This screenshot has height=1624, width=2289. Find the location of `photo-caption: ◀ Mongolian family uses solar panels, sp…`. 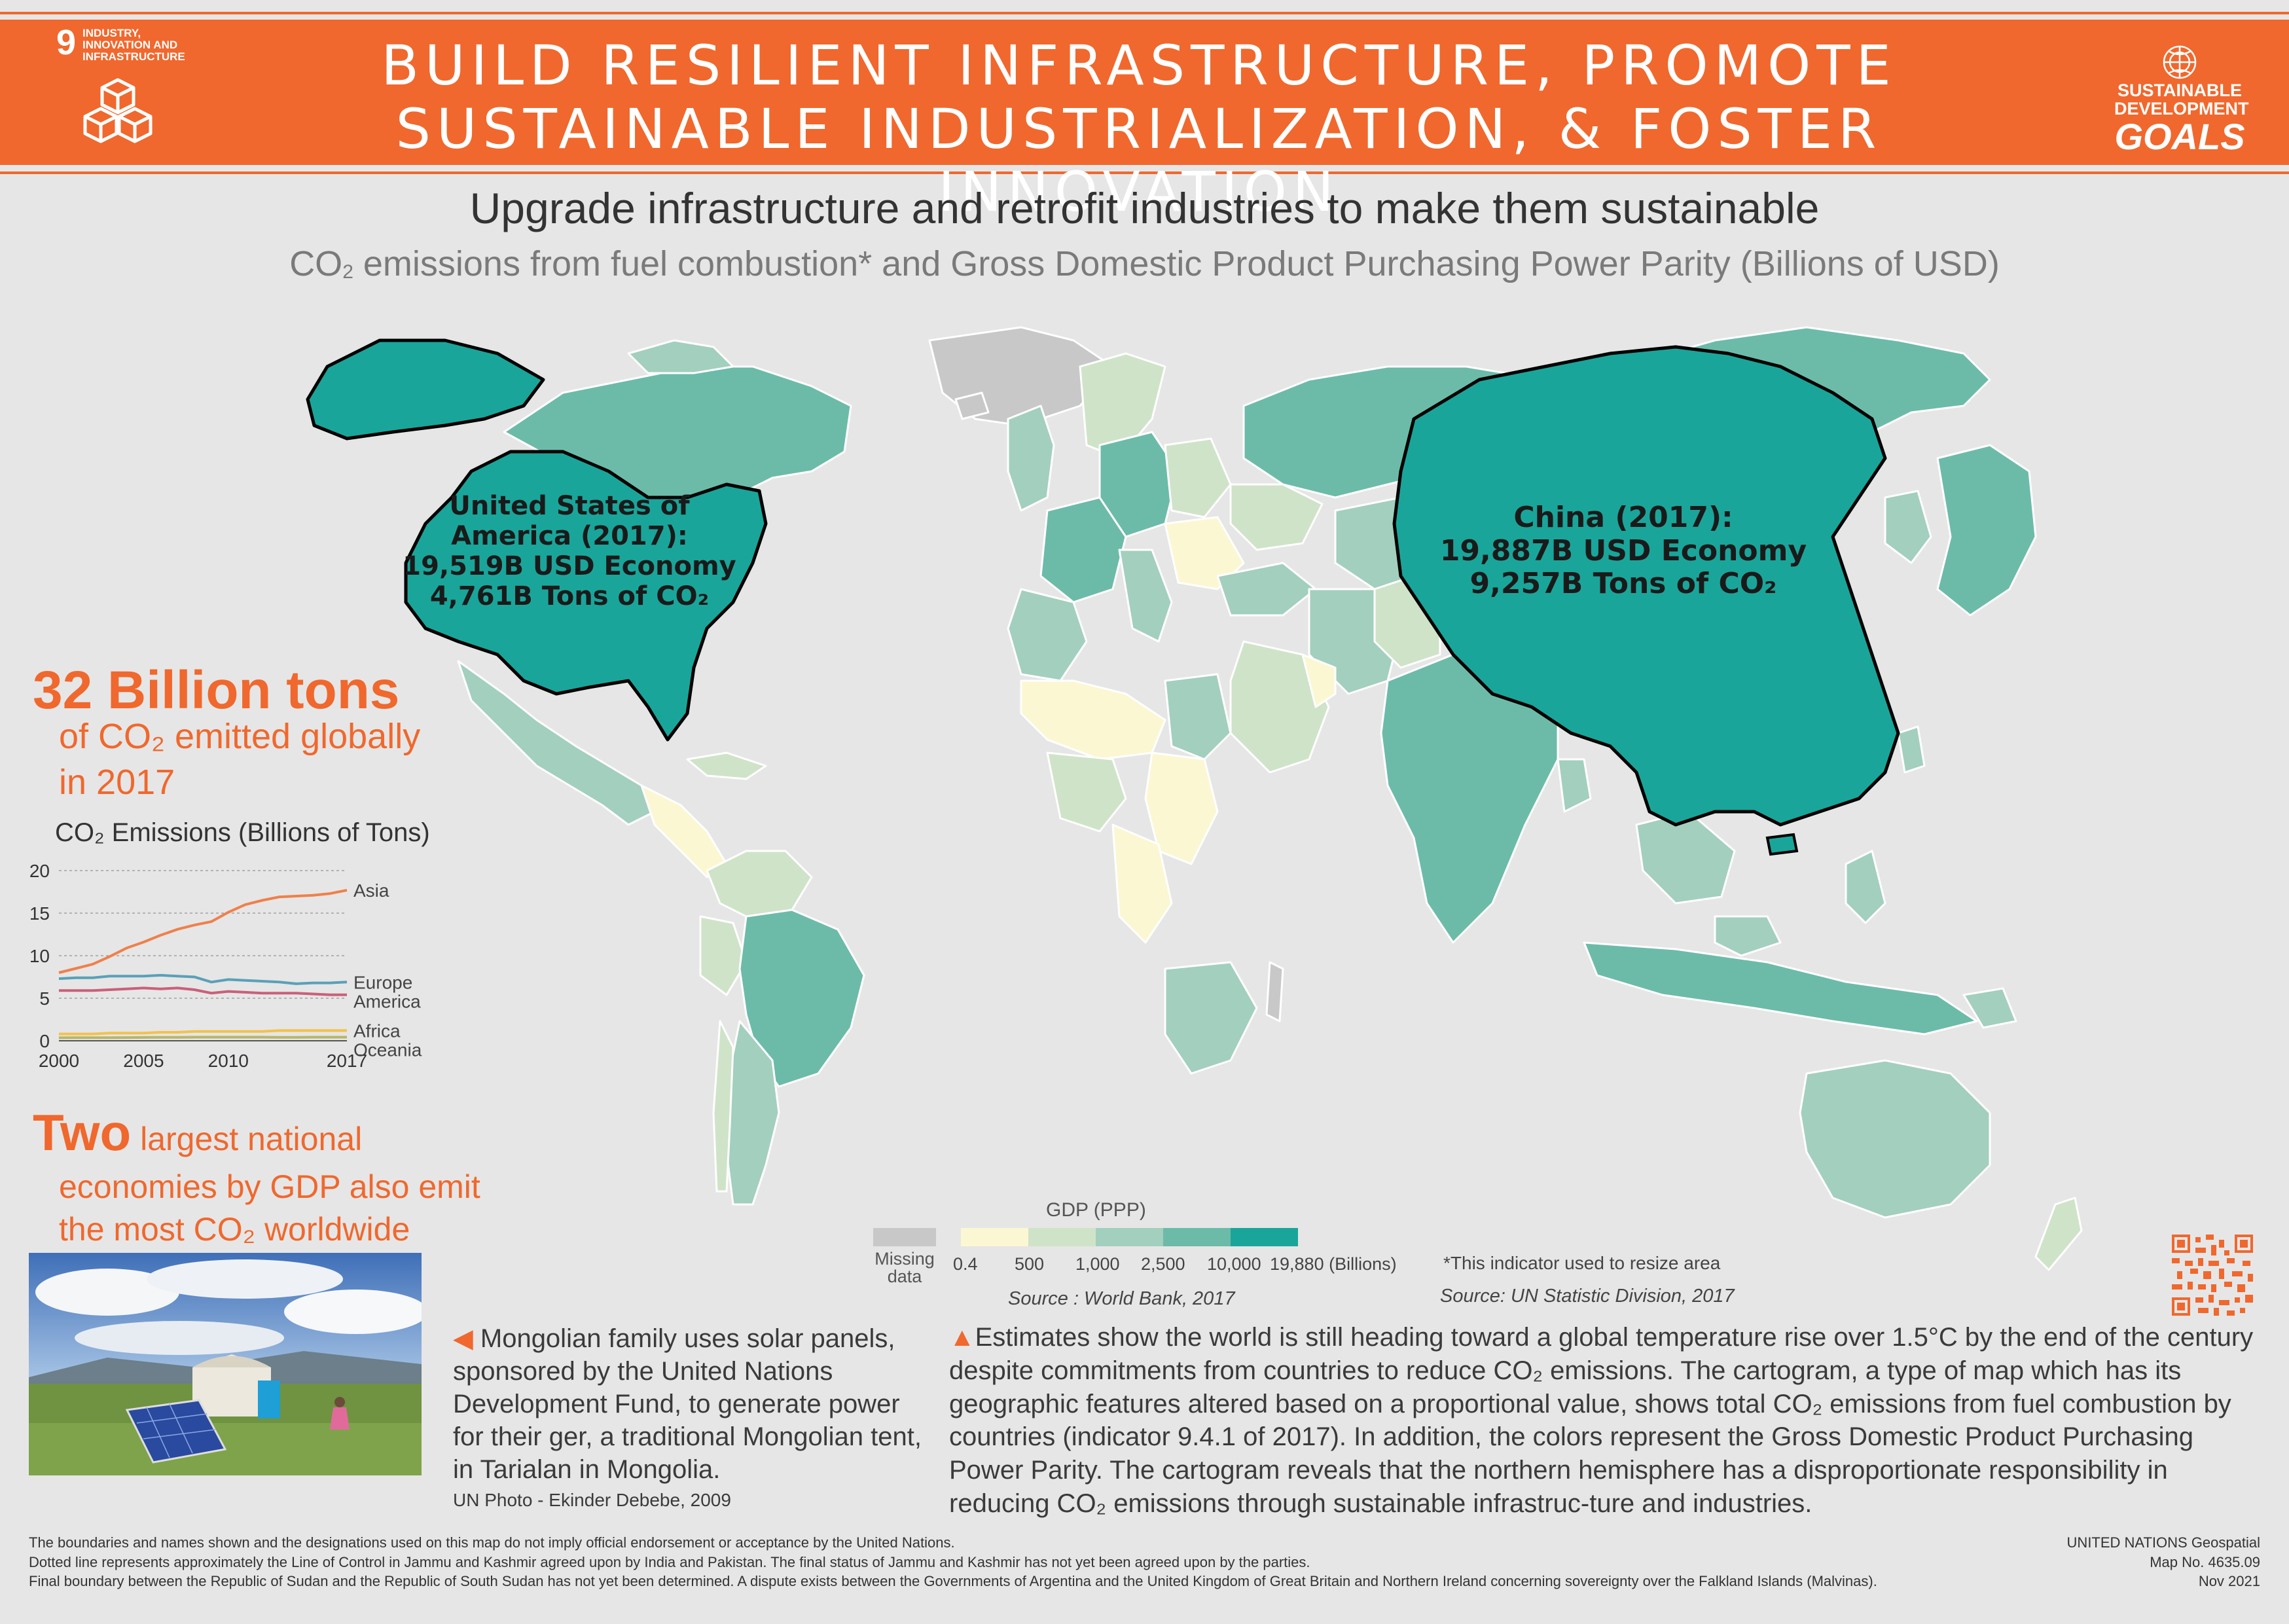

photo-caption: ◀ Mongolian family uses solar panels, sp… is located at coordinates (688, 1404).